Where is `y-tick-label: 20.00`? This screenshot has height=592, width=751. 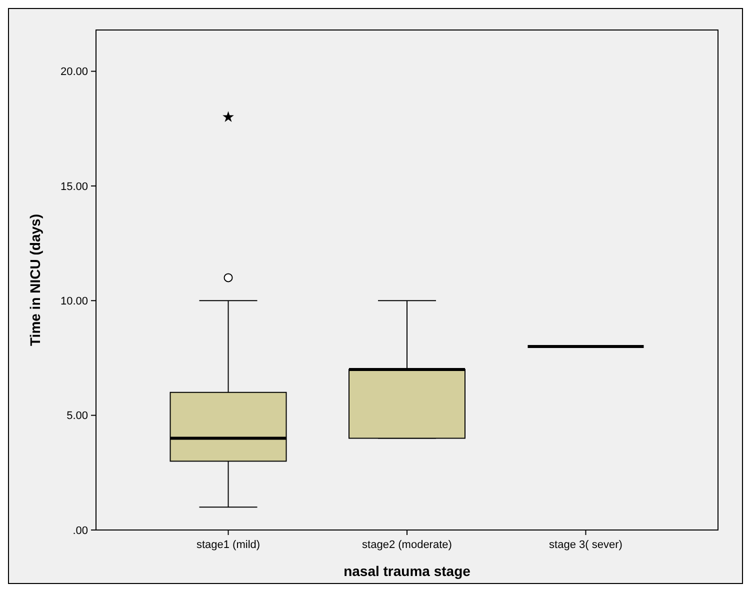 y-tick-label: 20.00 is located at coordinates (74, 72).